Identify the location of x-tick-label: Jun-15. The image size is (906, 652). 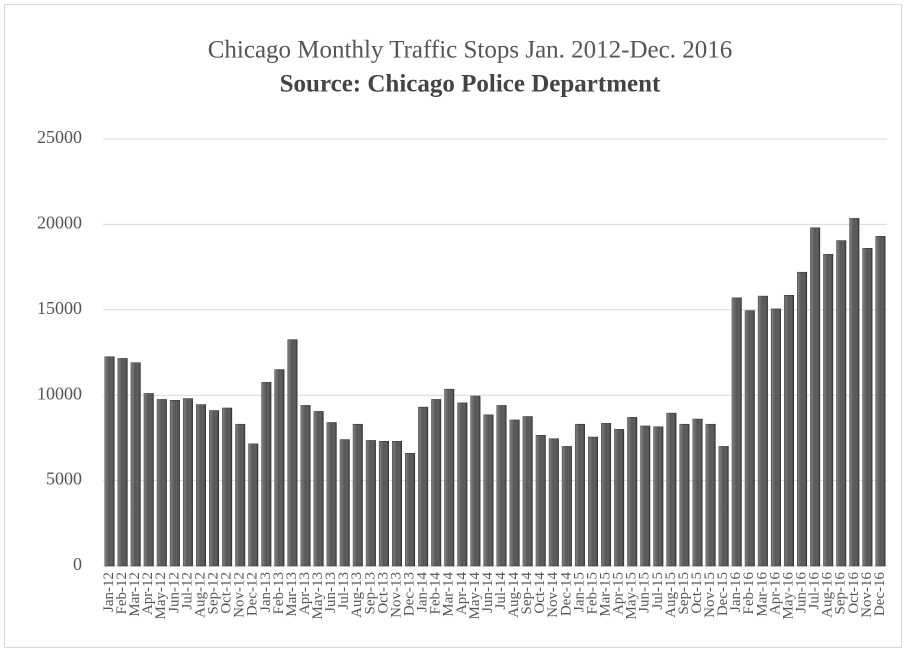
(645, 592).